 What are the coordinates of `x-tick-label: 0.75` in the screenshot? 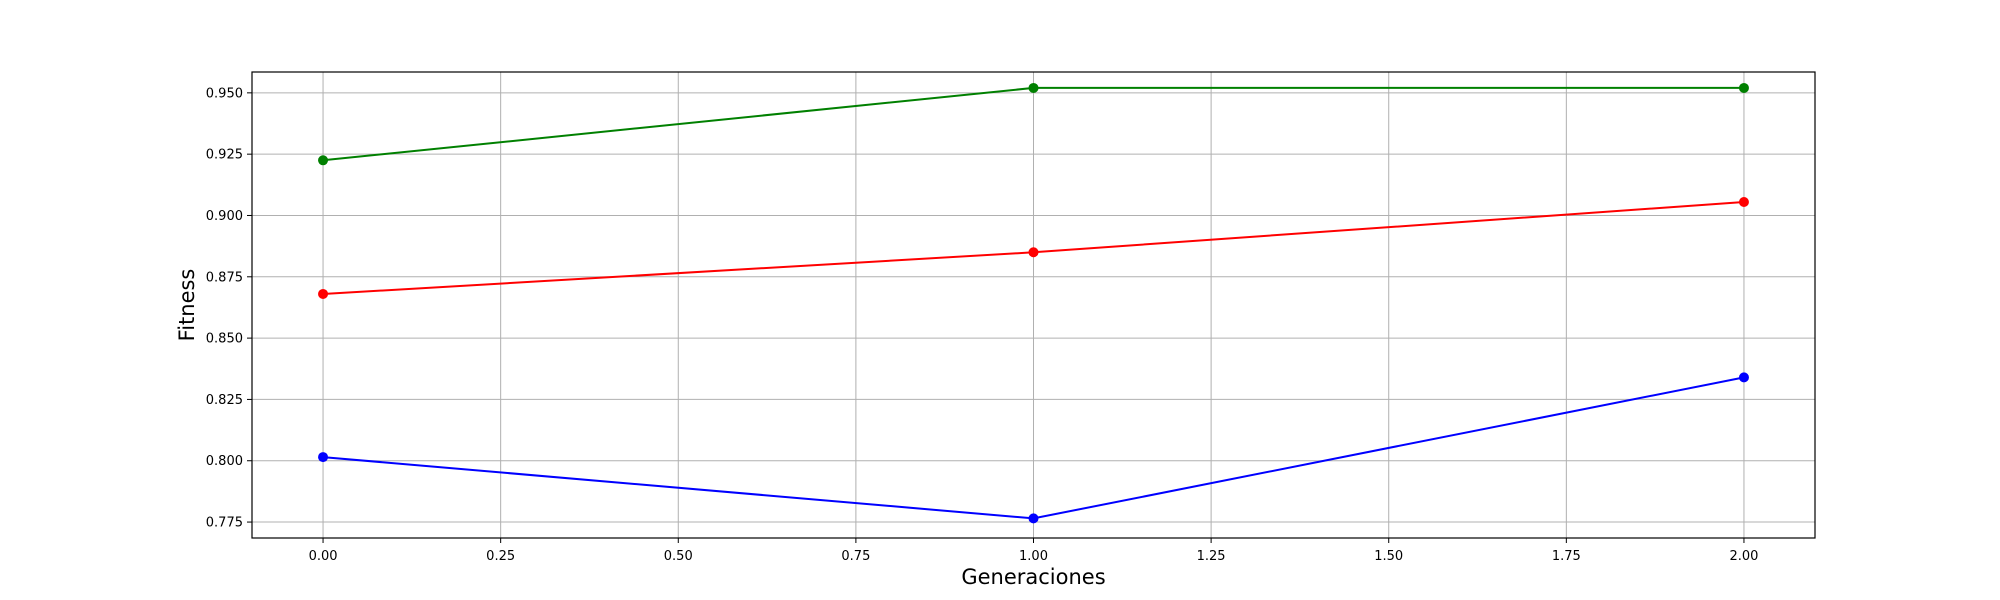 It's located at (855, 556).